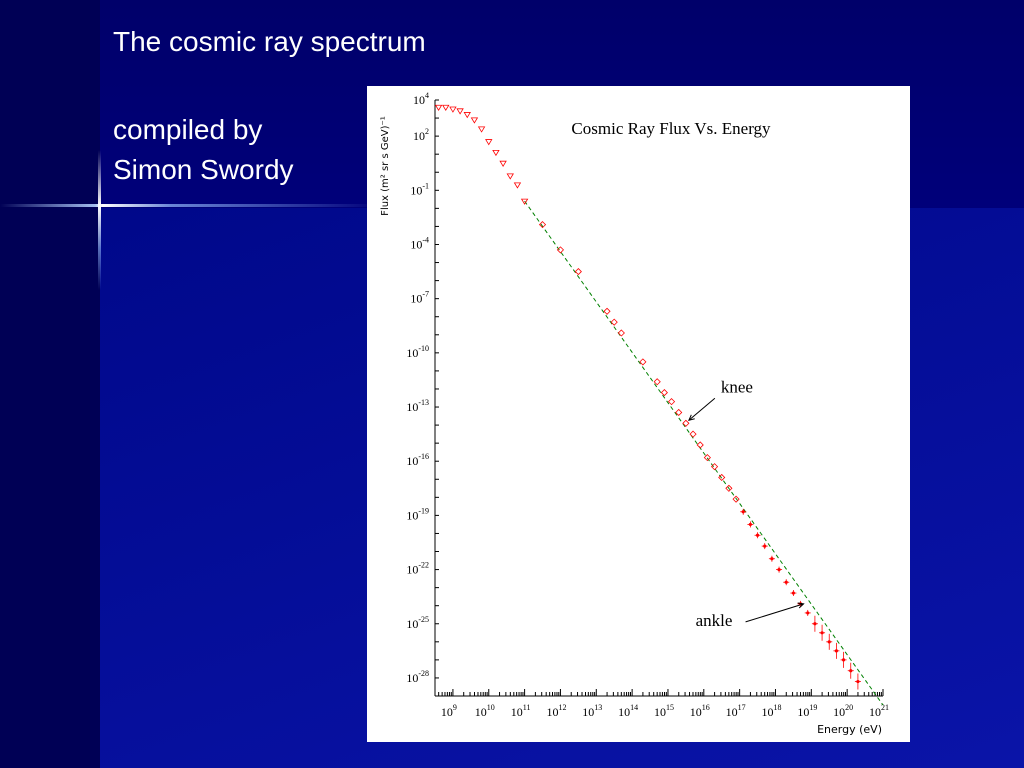  I want to click on left-band, so click(50, 384).